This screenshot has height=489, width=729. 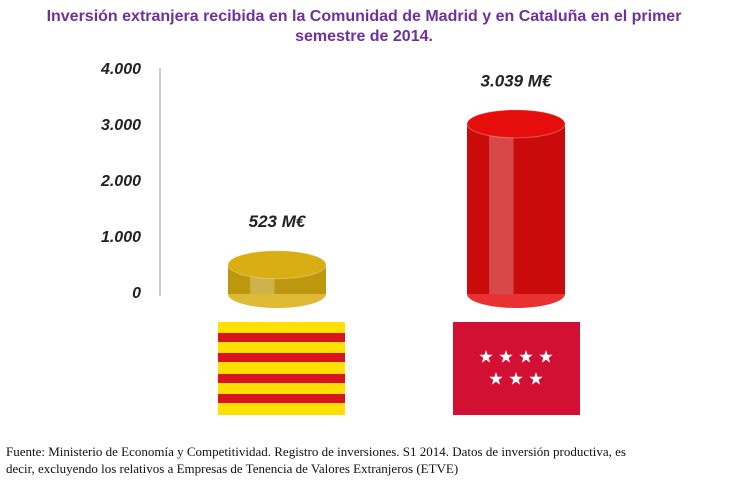 I want to click on madrid-flag, so click(x=516, y=368).